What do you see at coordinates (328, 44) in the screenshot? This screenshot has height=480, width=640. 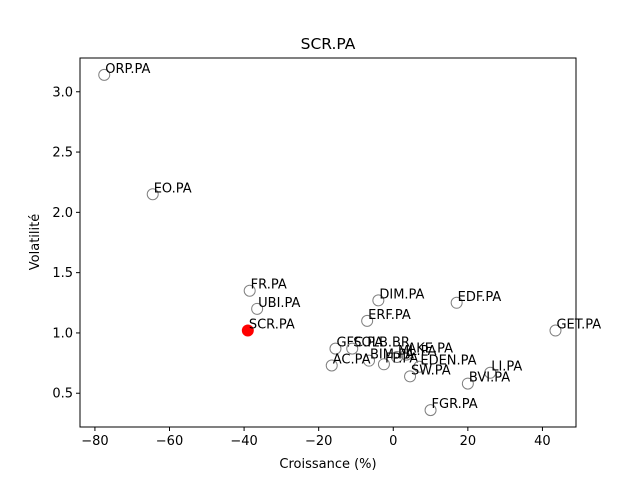 I see `chart-title: SCR.PA` at bounding box center [328, 44].